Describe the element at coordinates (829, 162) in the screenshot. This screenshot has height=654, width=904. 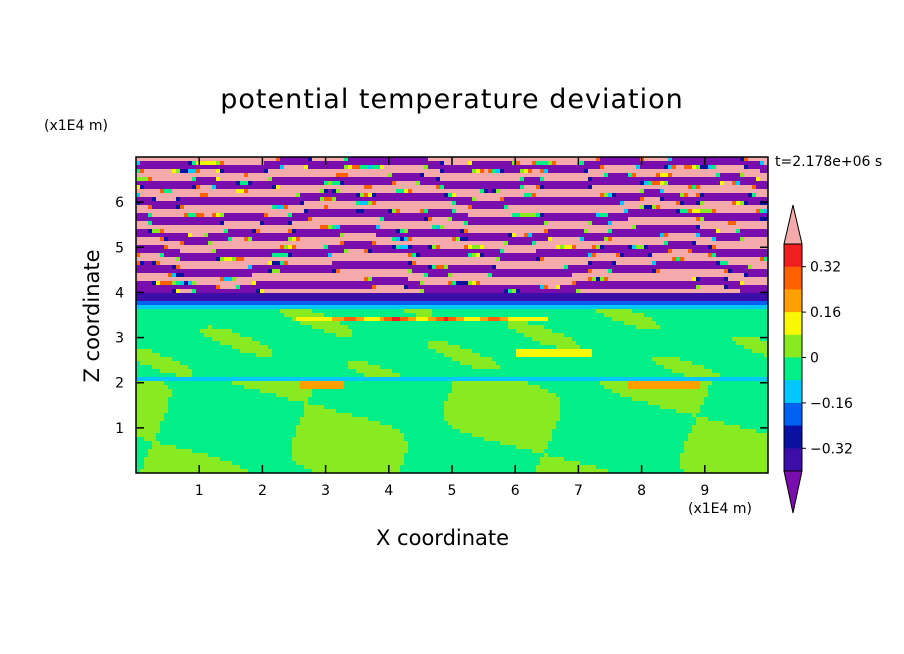
I see `time-stamp: t=2.178e+06 s` at that location.